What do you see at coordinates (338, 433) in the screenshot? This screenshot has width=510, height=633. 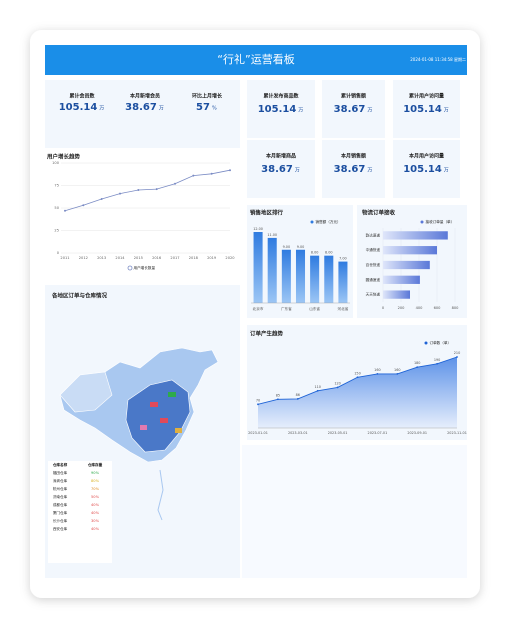 I see `x-tick-label: 2023-05-01` at bounding box center [338, 433].